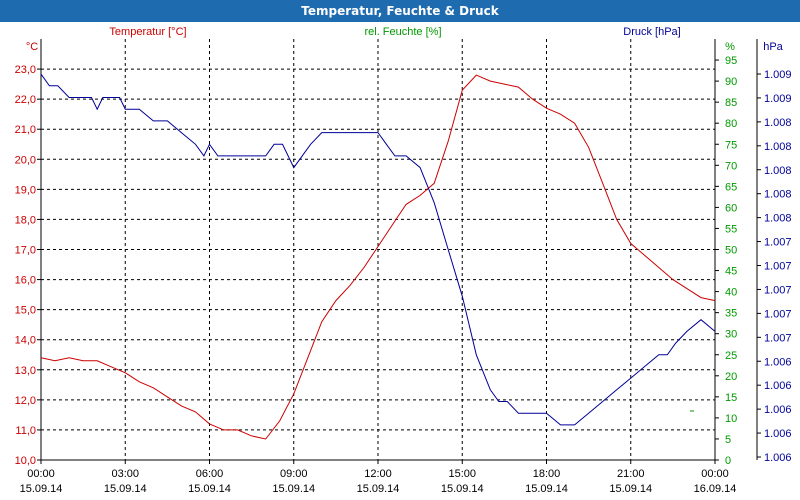 This screenshot has height=500, width=800. Describe the element at coordinates (731, 377) in the screenshot. I see `humidity-tick-label: 20` at that location.